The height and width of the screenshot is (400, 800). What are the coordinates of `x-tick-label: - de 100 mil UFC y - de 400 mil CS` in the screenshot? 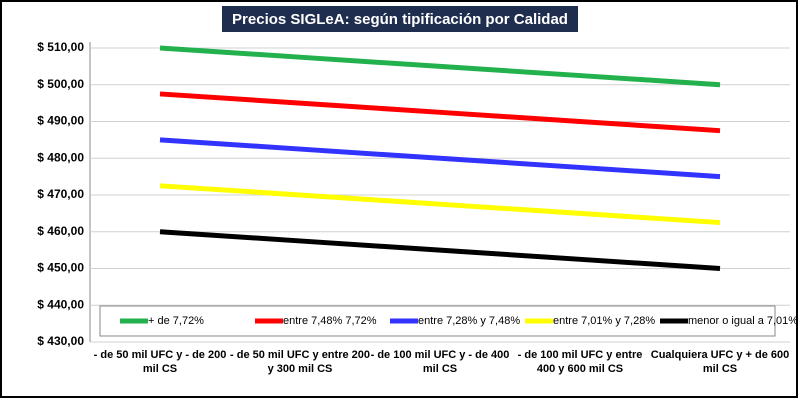 It's located at (440, 362).